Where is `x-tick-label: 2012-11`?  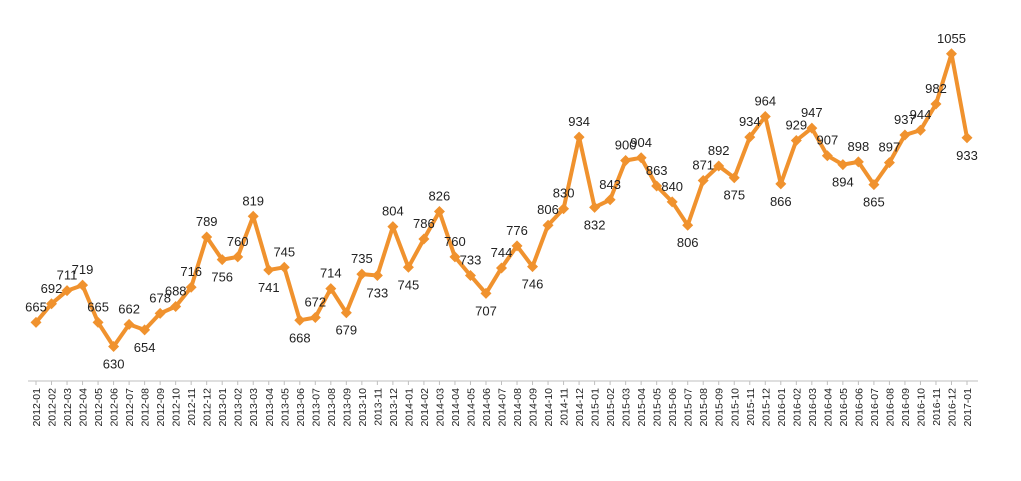
x-tick-label: 2012-11 is located at coordinates (192, 407).